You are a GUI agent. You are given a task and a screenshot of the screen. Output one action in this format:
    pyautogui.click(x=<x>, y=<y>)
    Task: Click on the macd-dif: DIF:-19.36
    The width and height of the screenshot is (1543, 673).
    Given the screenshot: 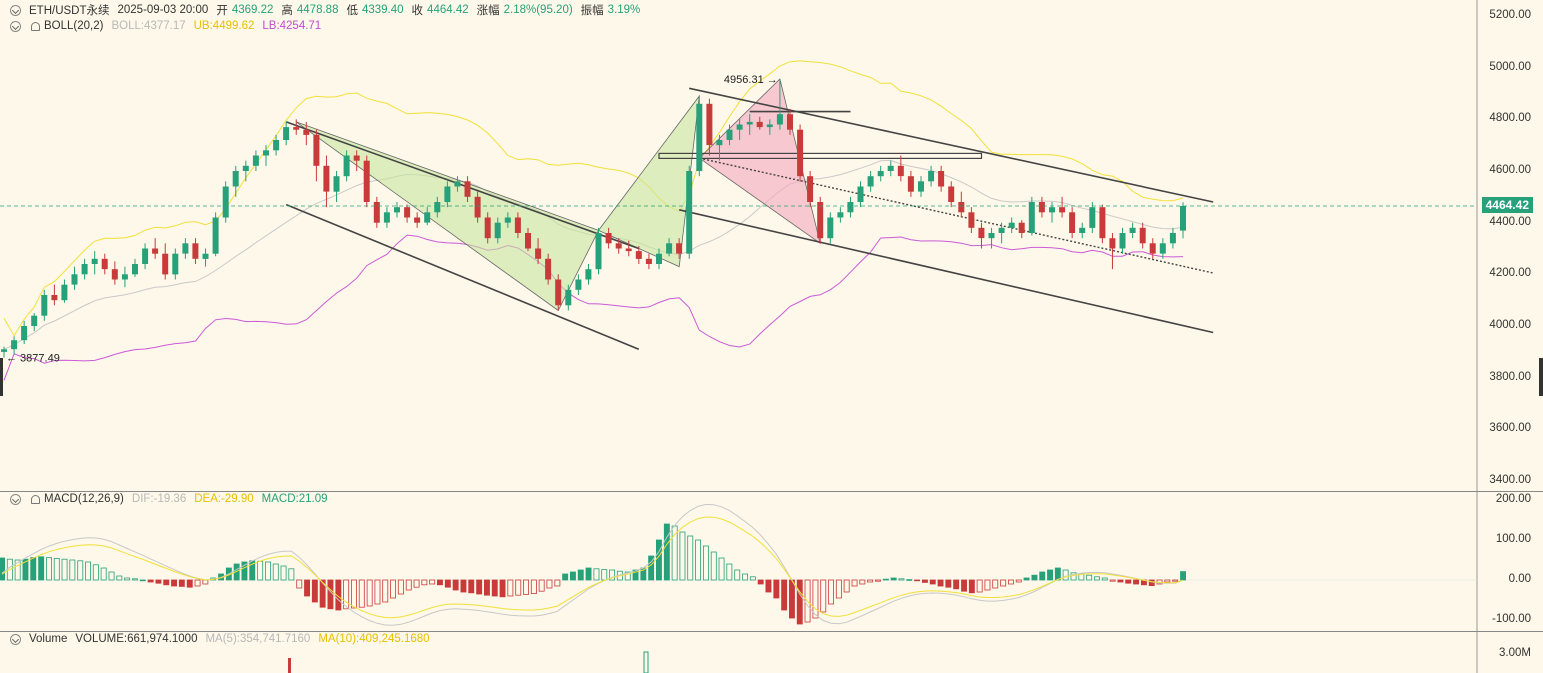 What is the action you would take?
    pyautogui.click(x=159, y=499)
    